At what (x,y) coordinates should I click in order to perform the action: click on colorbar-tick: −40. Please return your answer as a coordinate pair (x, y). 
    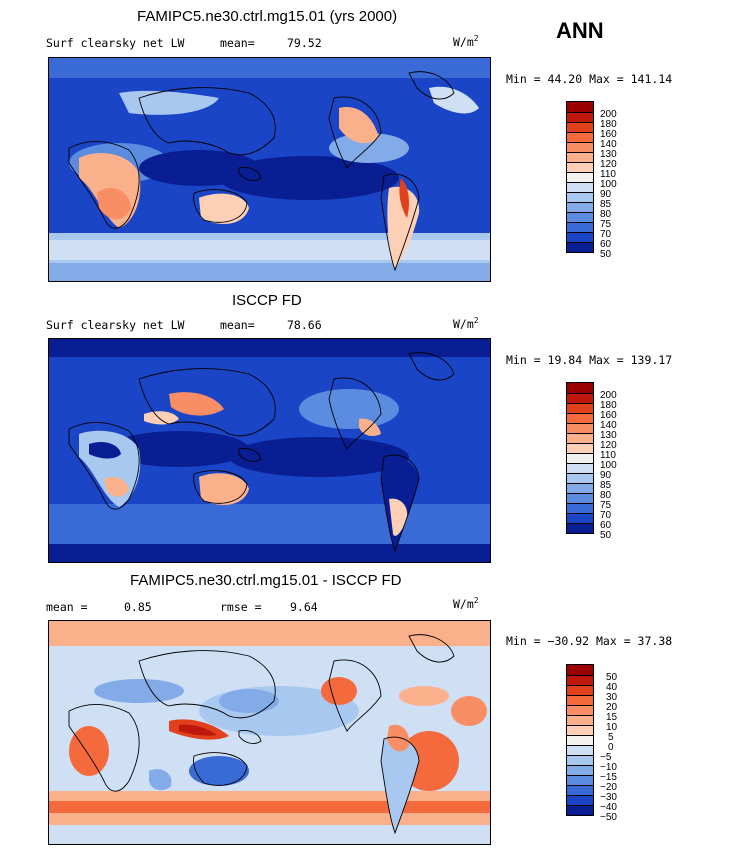
    Looking at the image, I should click on (608, 807).